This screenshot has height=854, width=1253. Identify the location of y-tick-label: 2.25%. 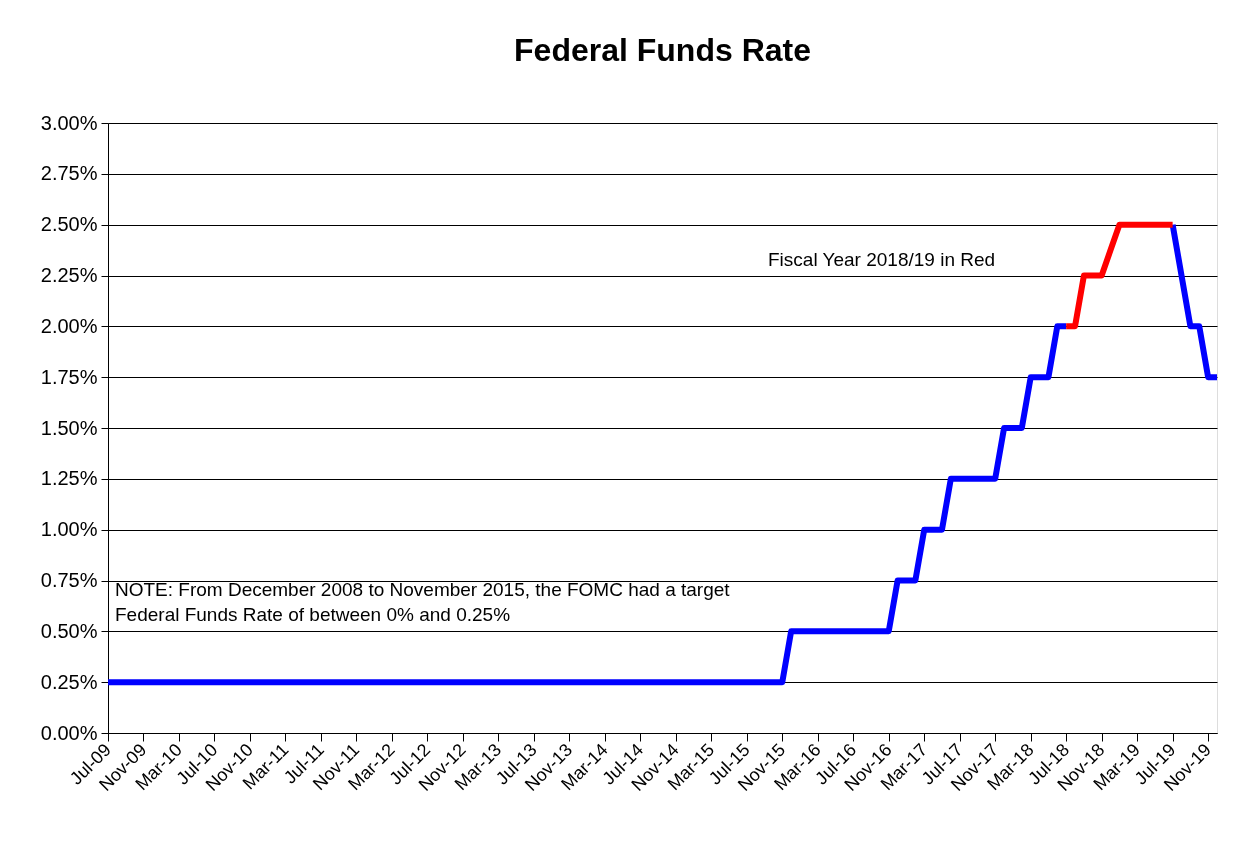
(69, 275).